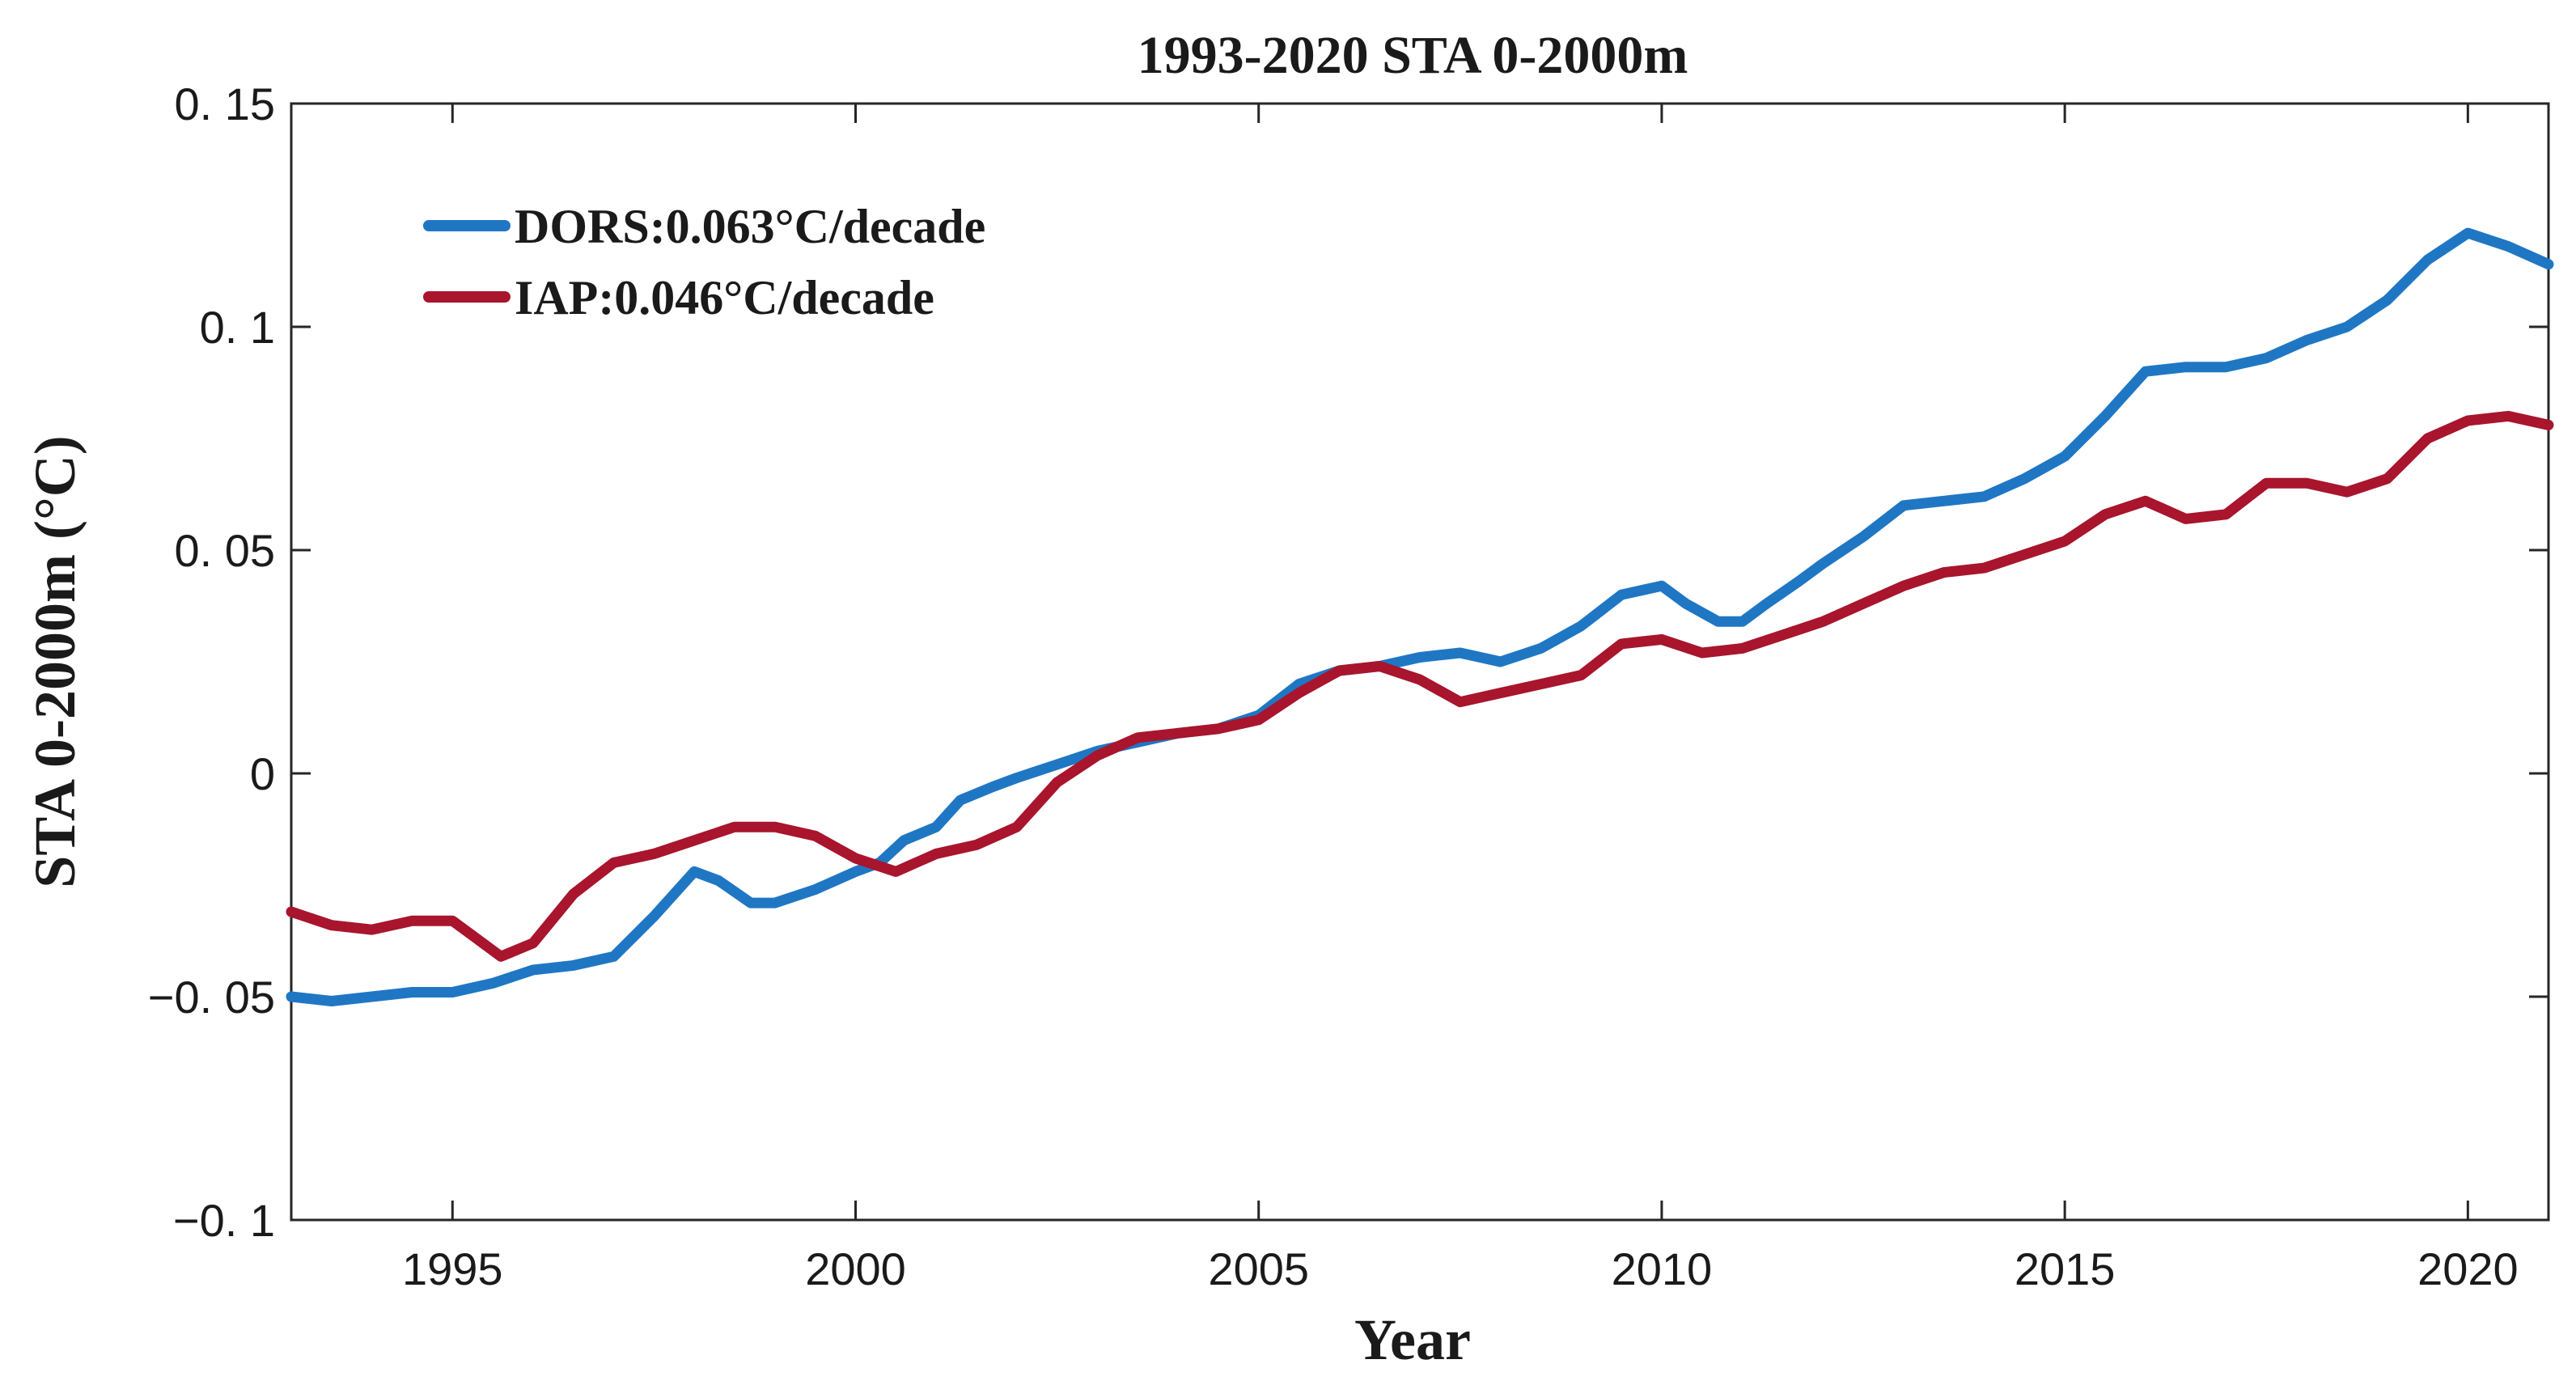 The width and height of the screenshot is (2576, 1385). Describe the element at coordinates (237, 327) in the screenshot. I see `y-tick-label: 0. 1` at that location.